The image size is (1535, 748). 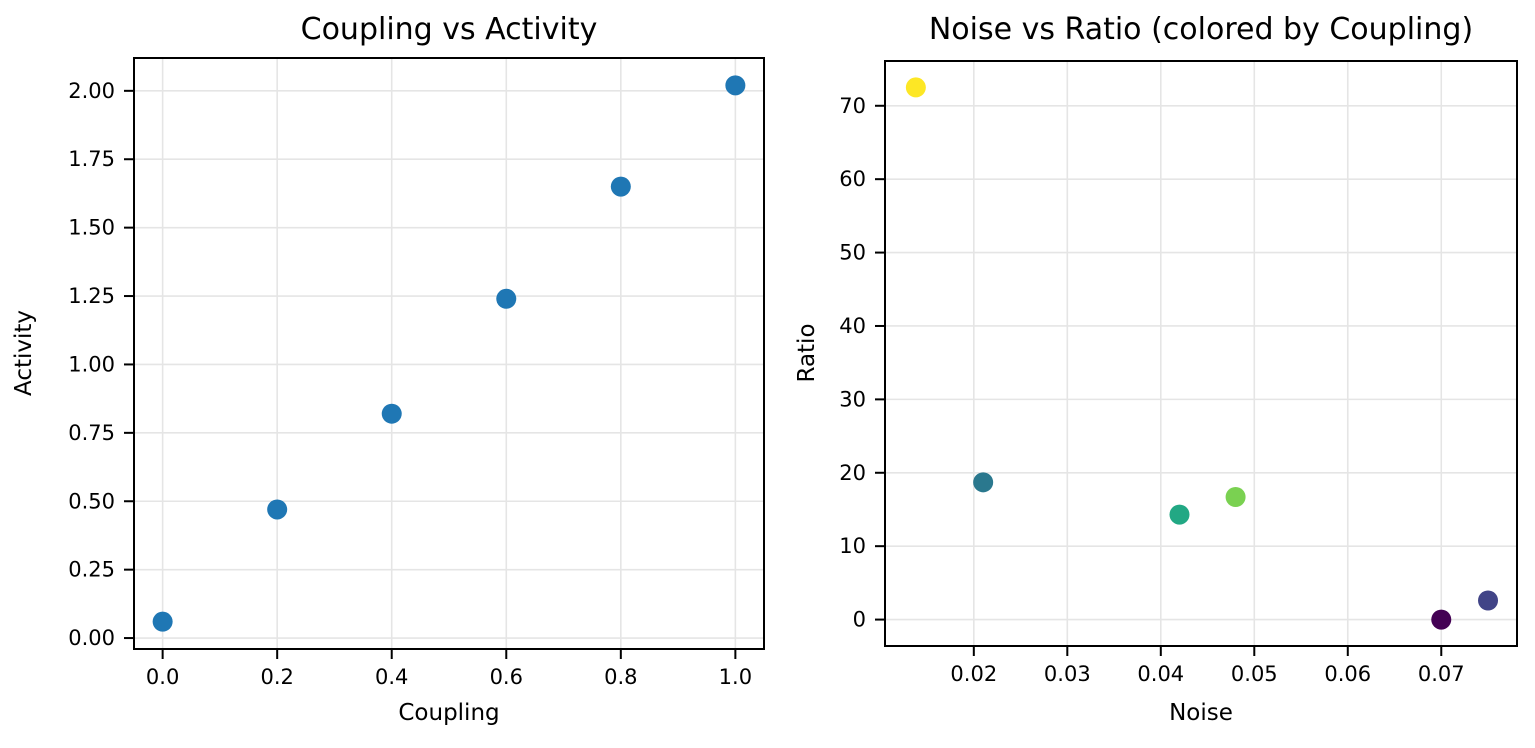 What do you see at coordinates (620, 677) in the screenshot?
I see `x-tick-label: 0.8` at bounding box center [620, 677].